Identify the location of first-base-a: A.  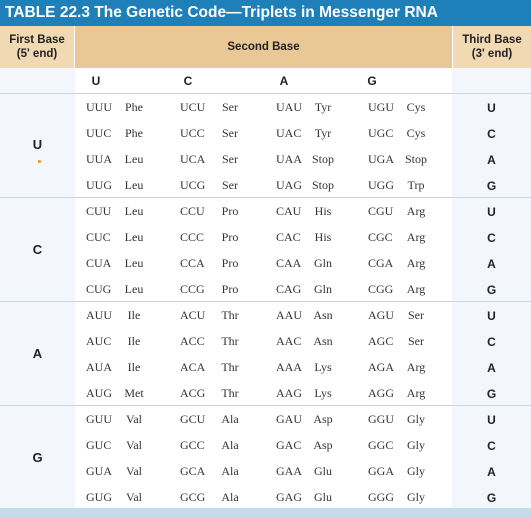
(37, 353).